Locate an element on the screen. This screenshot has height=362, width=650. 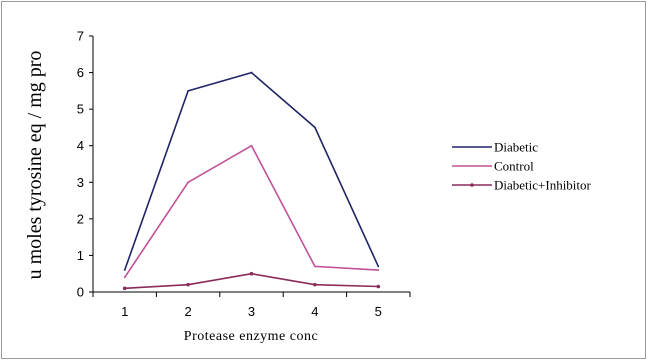
legend: Diabetic Control Diabetic+Inhibitor is located at coordinates (522, 166).